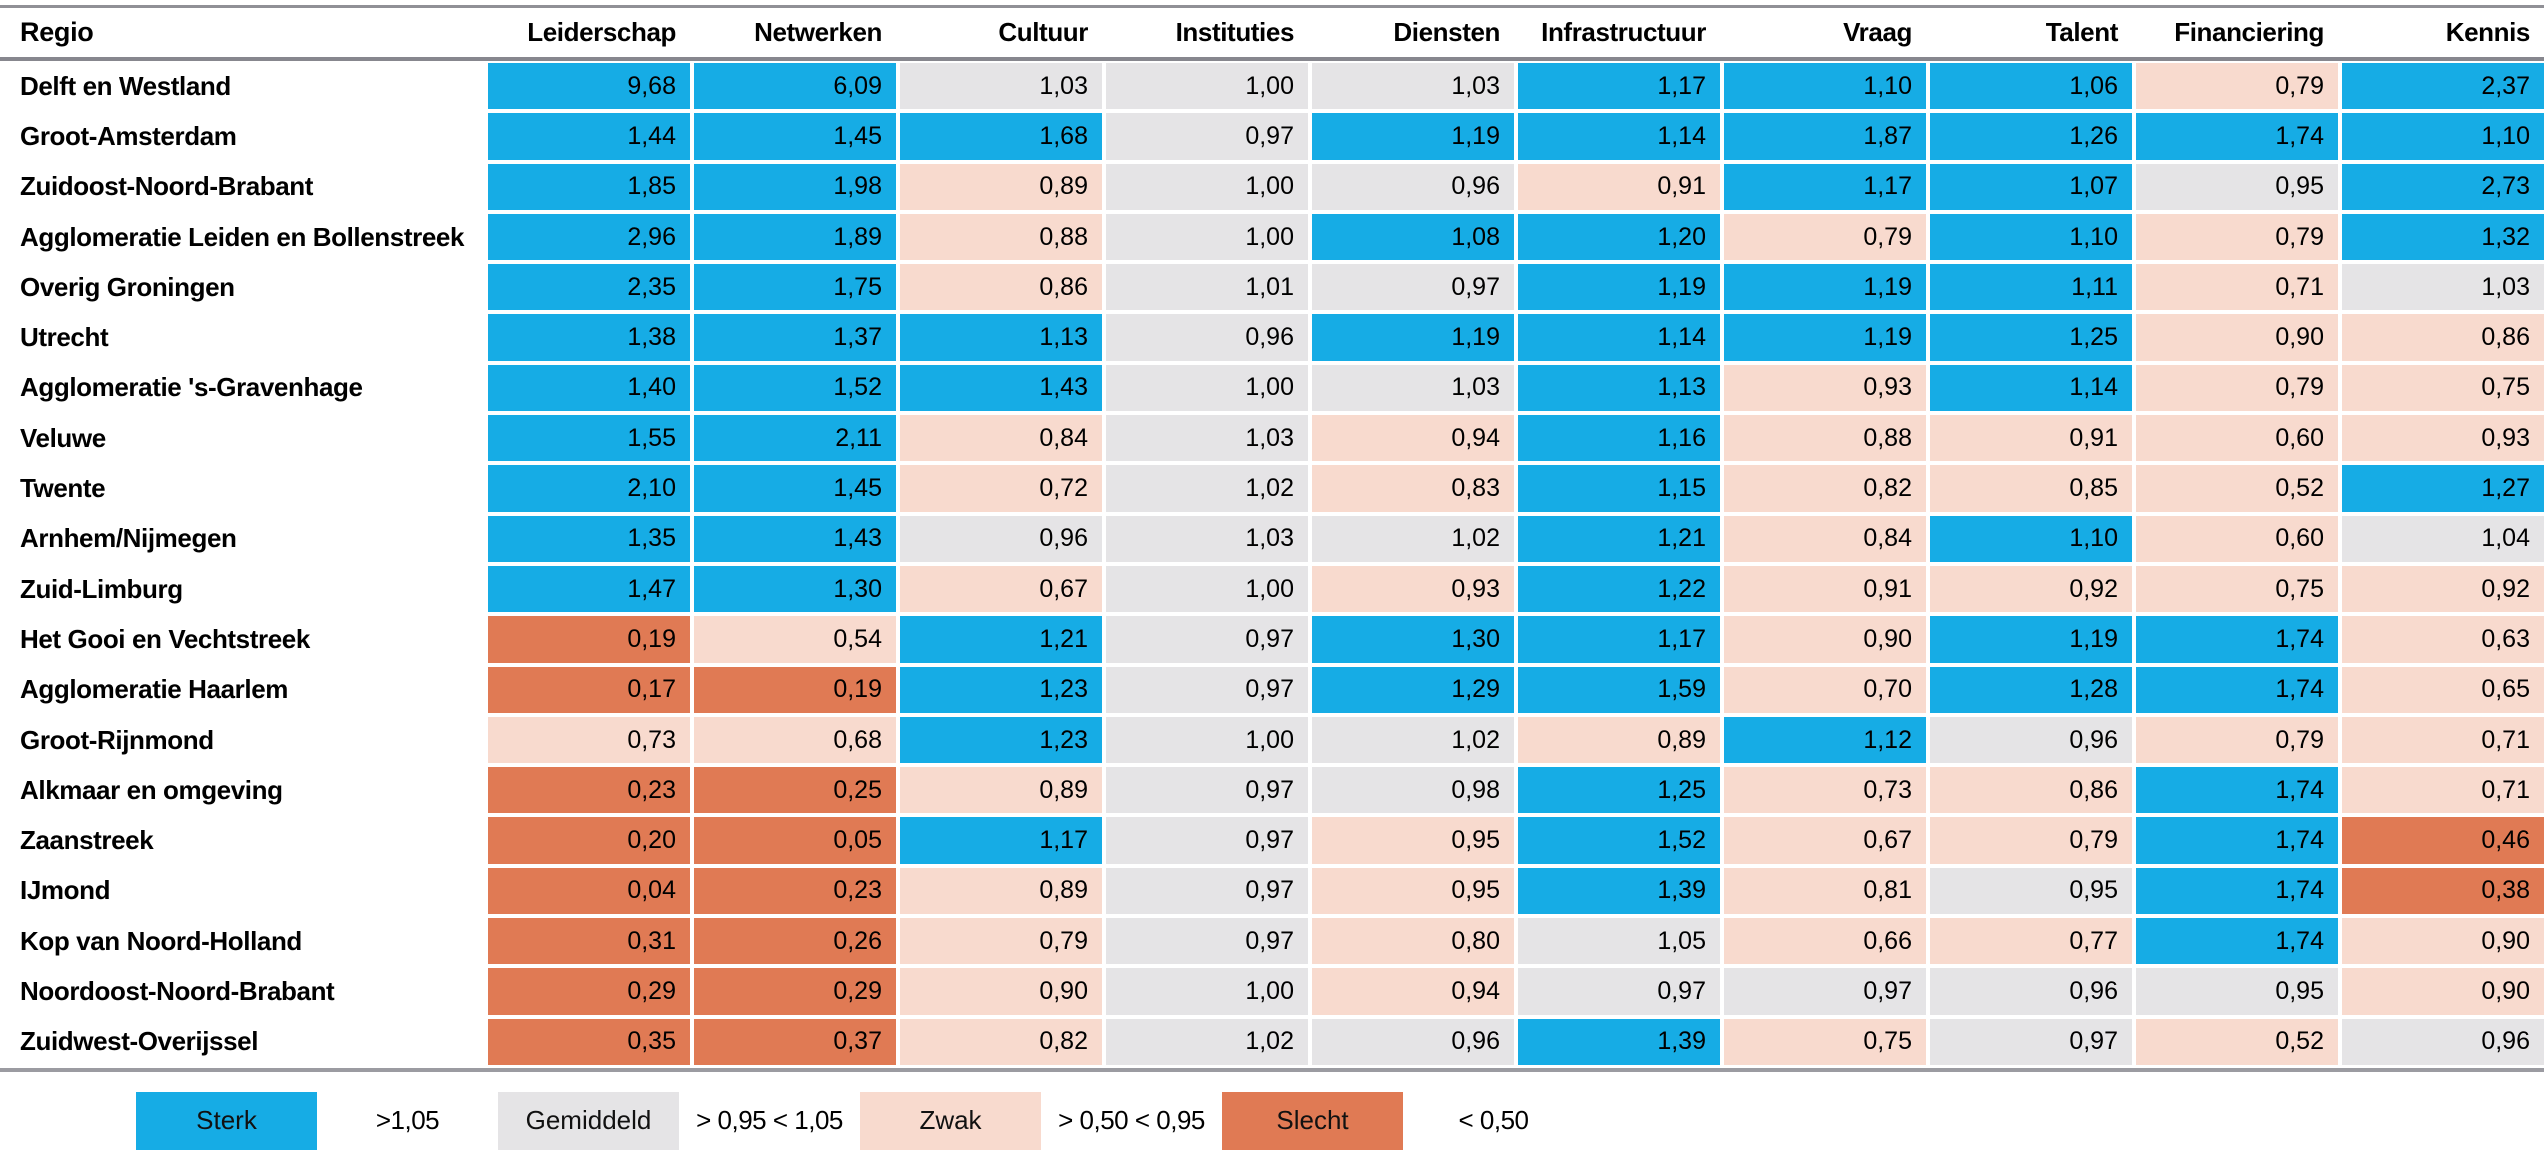  Describe the element at coordinates (1619, 941) in the screenshot. I see `heatmap-cell: 1,05` at that location.